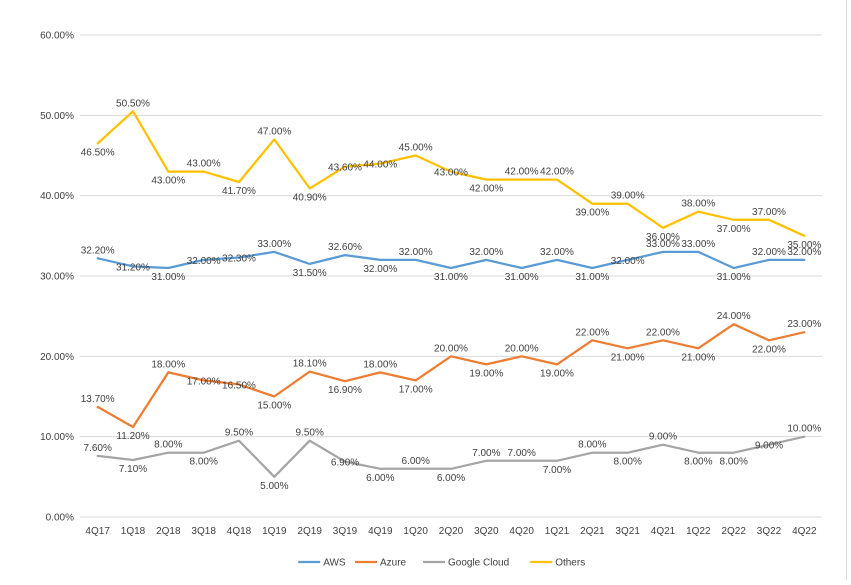 The image size is (851, 585). Describe the element at coordinates (380, 364) in the screenshot. I see `data-label-azure: 18.00%` at that location.